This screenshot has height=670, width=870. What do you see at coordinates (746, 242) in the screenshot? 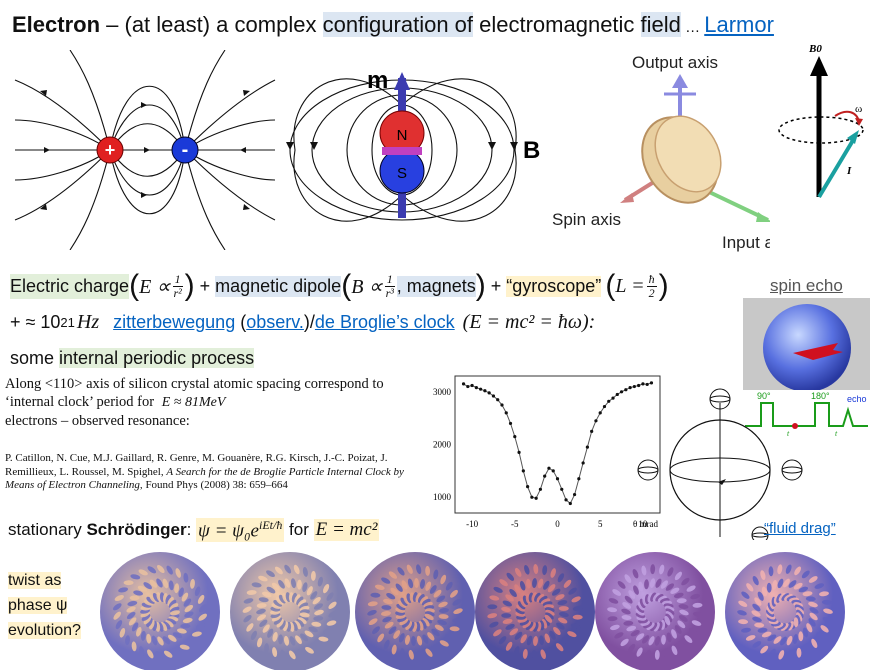
I see `input-axis-label: Input axis` at bounding box center [746, 242].